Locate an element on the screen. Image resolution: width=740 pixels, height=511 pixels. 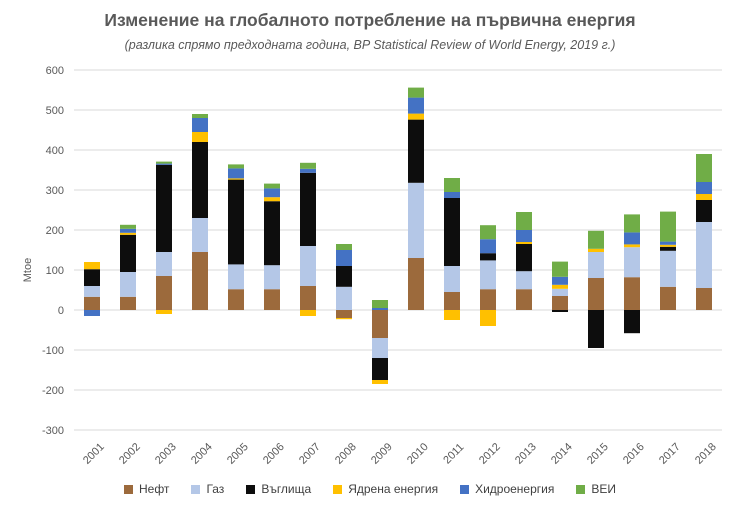
y-tick-label: 600 is located at coordinates (55, 71).